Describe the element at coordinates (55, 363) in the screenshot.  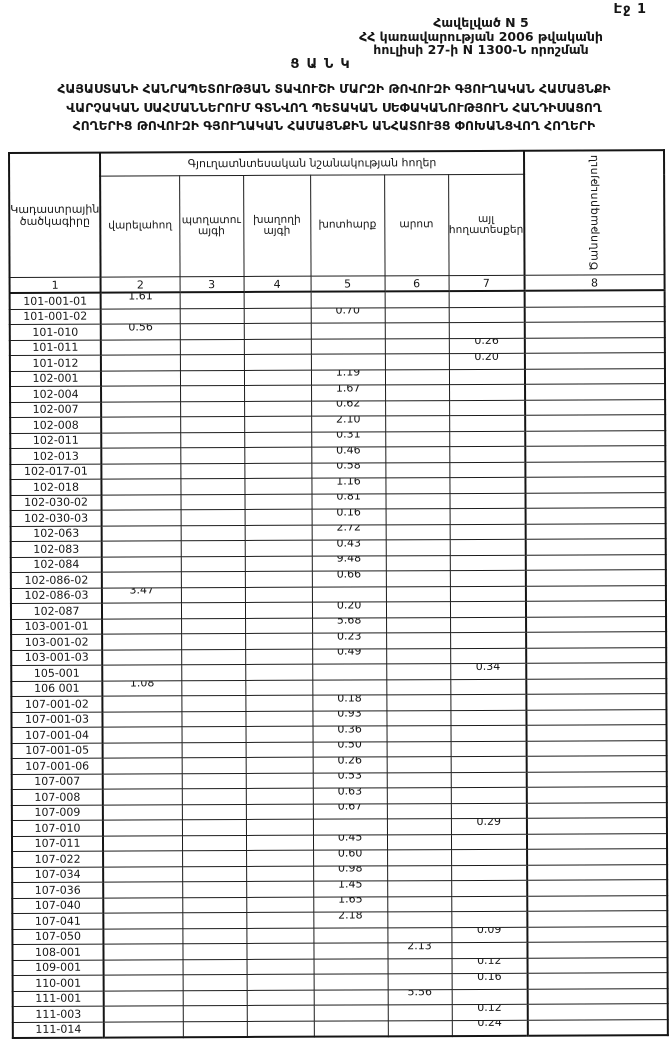
I see `cadastral-code-cell: 101-012` at that location.